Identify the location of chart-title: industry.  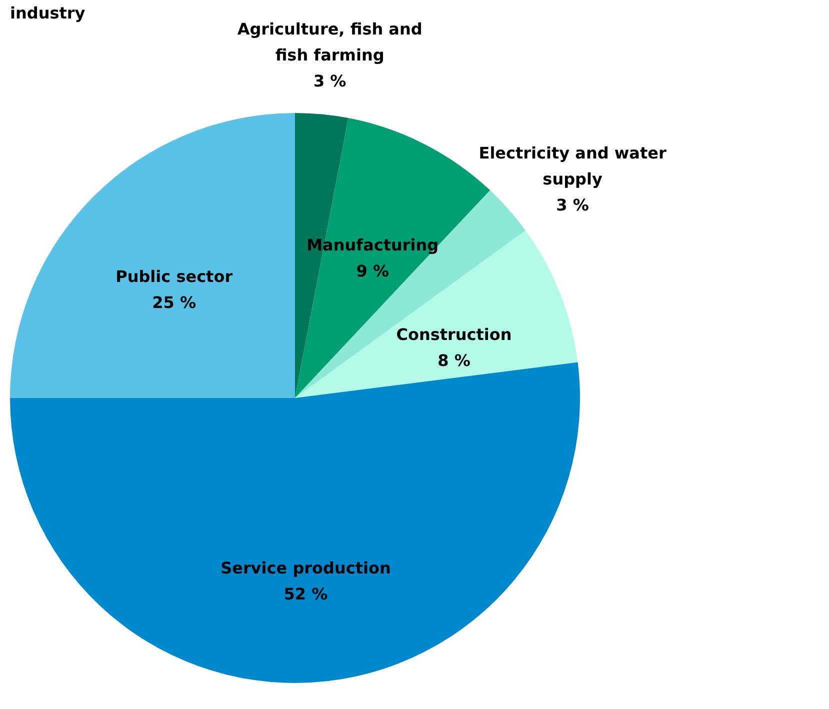
(48, 13).